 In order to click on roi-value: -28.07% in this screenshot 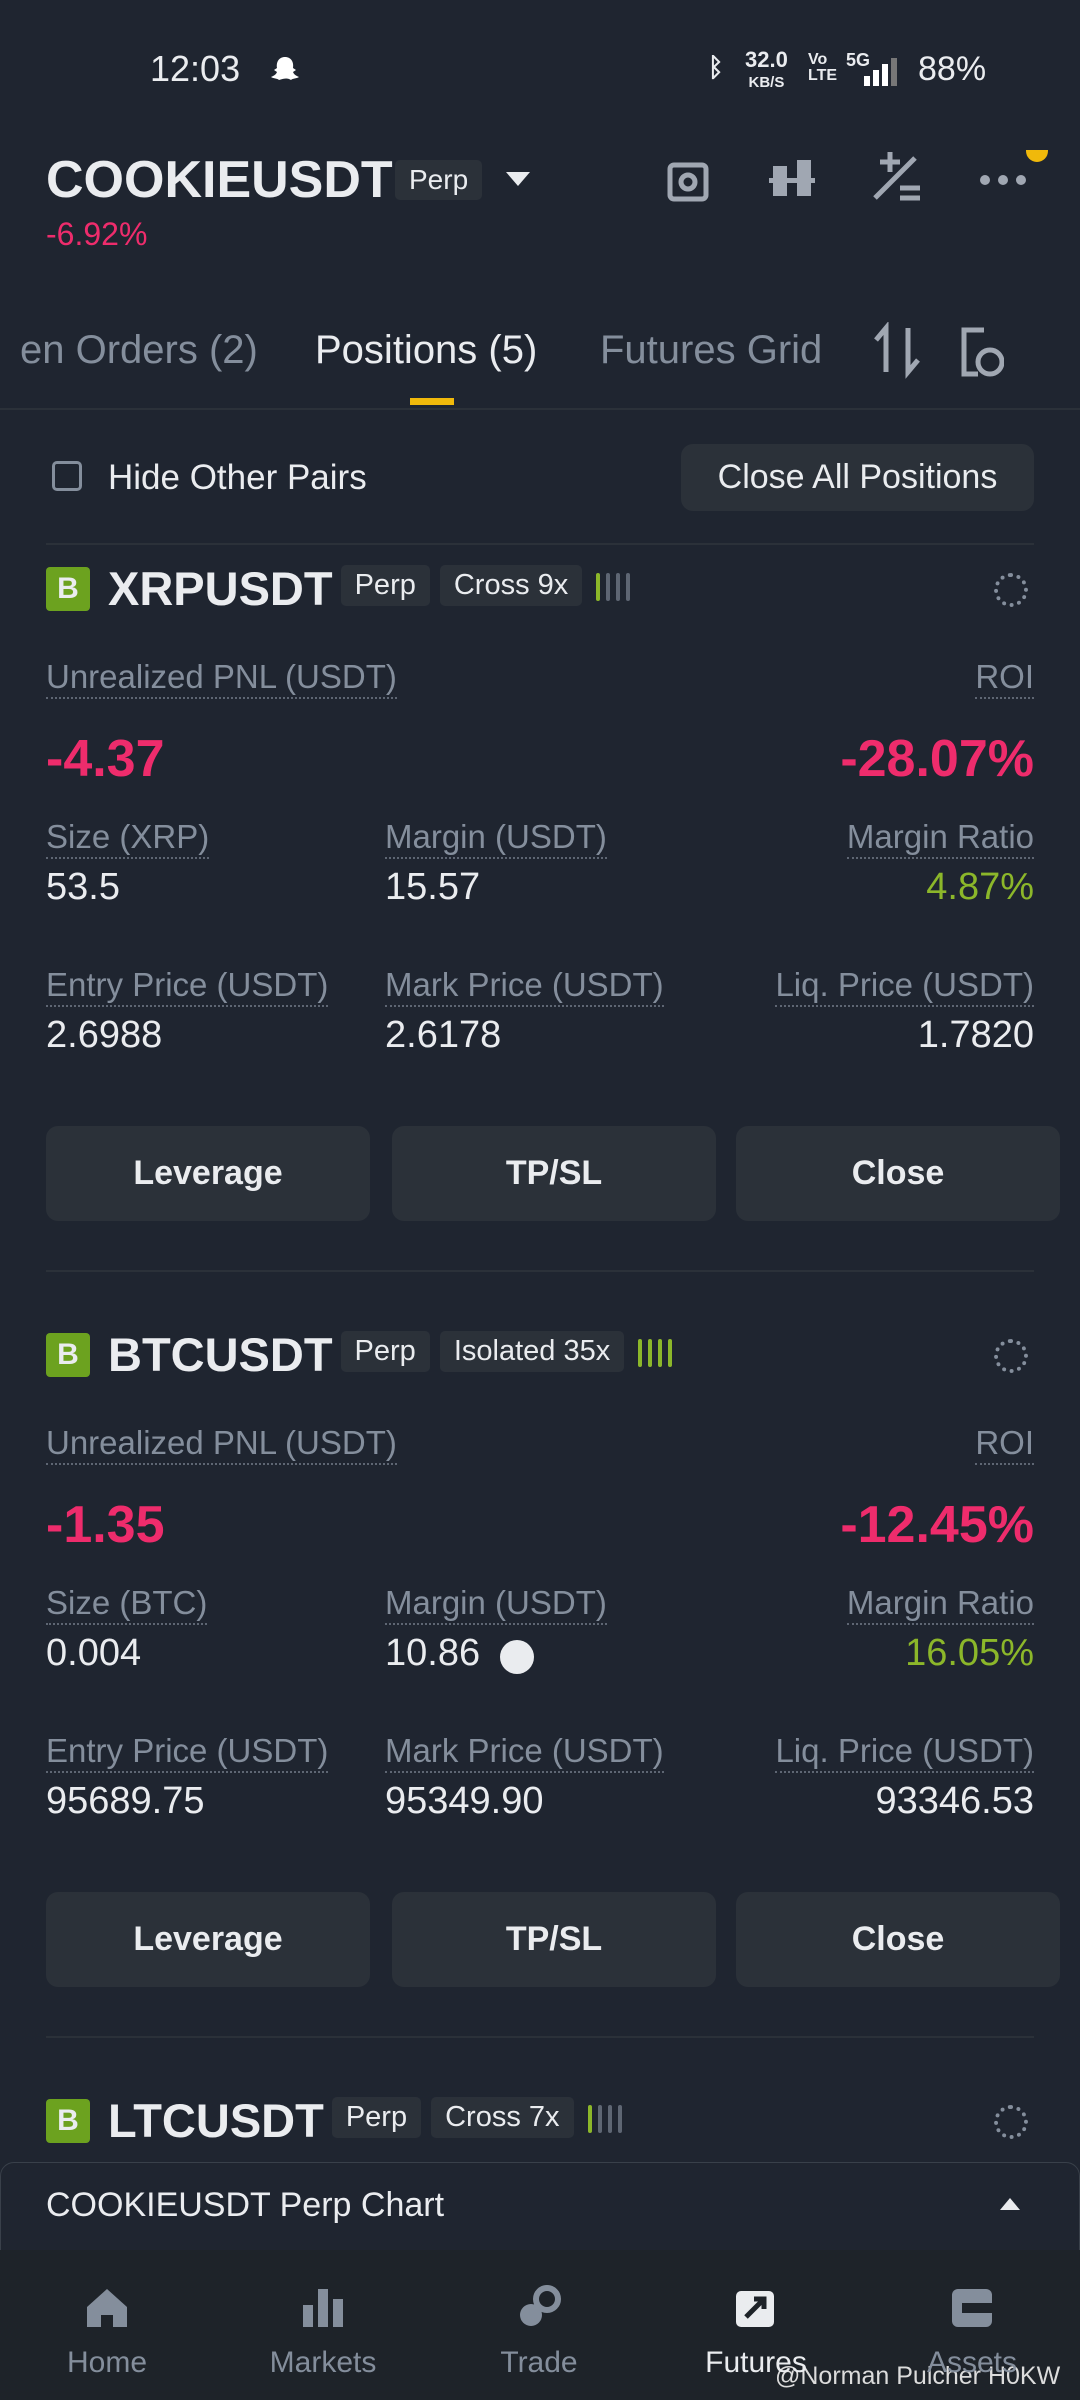, I will do `click(937, 759)`.